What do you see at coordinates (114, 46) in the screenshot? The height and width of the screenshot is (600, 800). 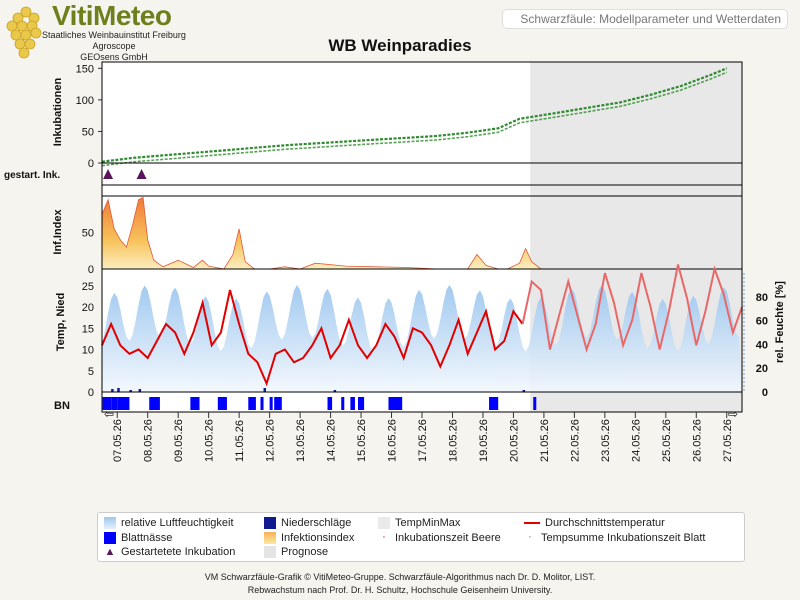 I see `org-line-2: Agroscope` at bounding box center [114, 46].